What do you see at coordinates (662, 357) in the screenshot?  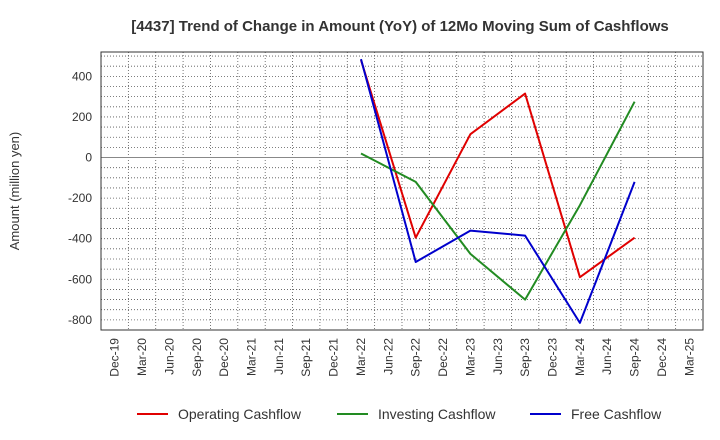 I see `x-tick-label: Dec-24` at bounding box center [662, 357].